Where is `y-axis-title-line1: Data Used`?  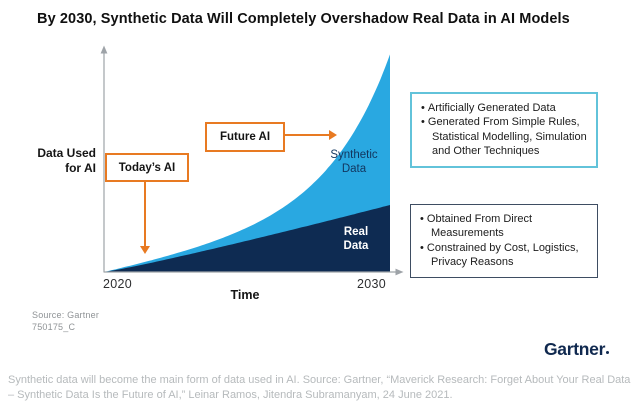 y-axis-title-line1: Data Used is located at coordinates (66, 153).